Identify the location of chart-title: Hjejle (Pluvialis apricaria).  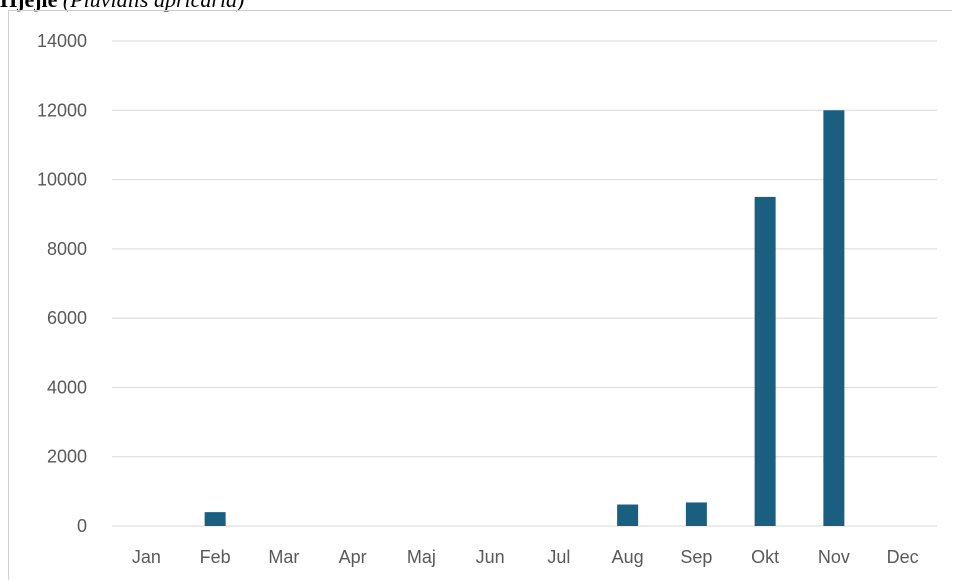
(122, 6).